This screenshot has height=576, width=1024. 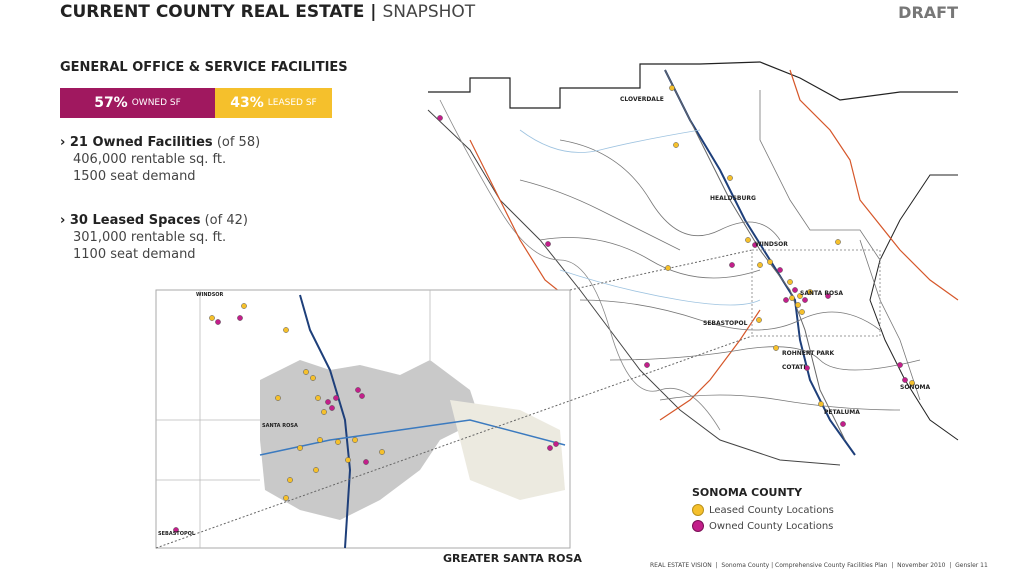 What do you see at coordinates (429, 12) in the screenshot?
I see `subtitle: SNAPSHOT` at bounding box center [429, 12].